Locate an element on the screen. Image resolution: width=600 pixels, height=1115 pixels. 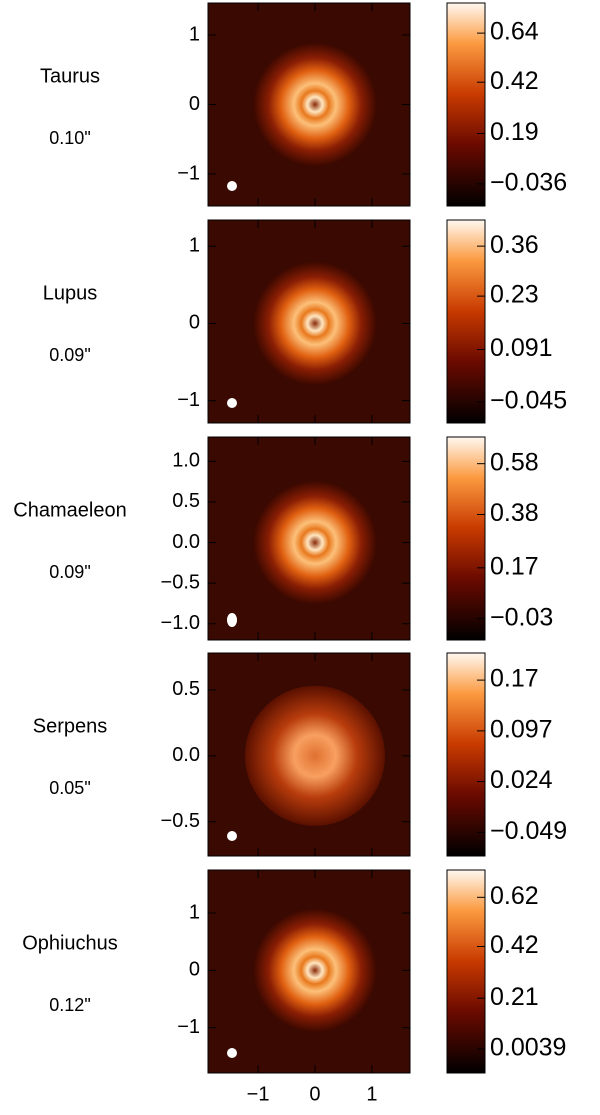
colorbar-tick-label: 0.091 is located at coordinates (521, 348).